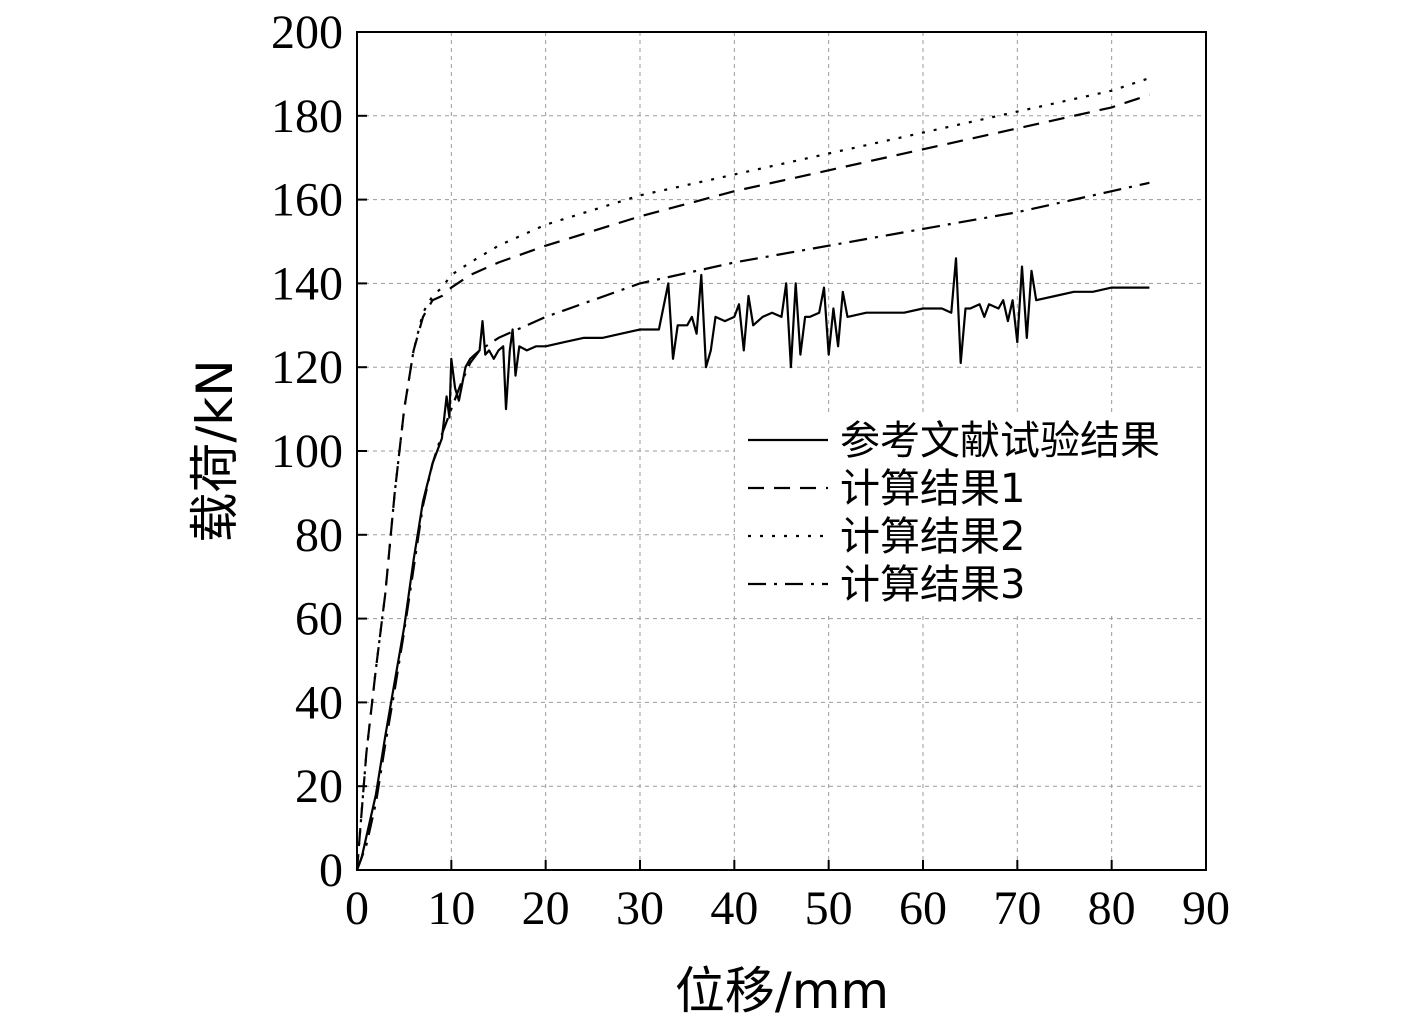 The width and height of the screenshot is (1417, 1023). I want to click on x-tick-label-60: 60, so click(923, 908).